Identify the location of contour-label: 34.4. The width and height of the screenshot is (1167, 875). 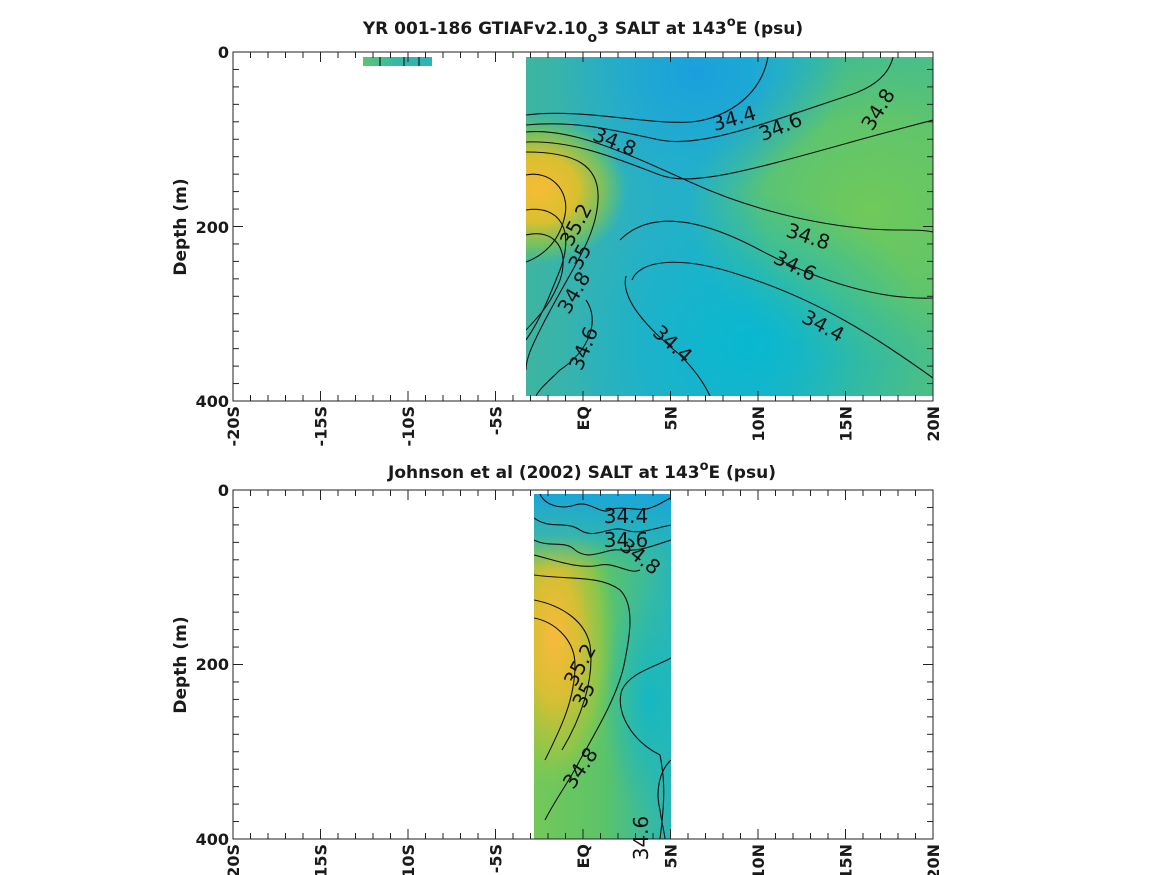
(626, 516).